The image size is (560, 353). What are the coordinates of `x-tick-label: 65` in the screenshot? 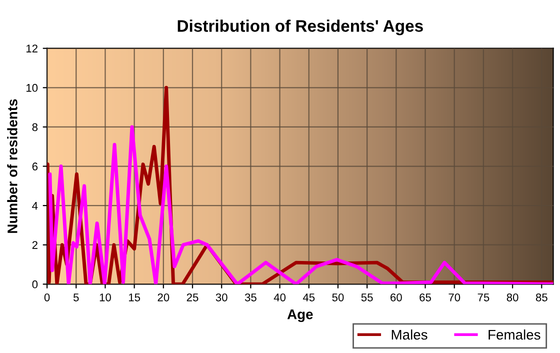 It's located at (425, 297).